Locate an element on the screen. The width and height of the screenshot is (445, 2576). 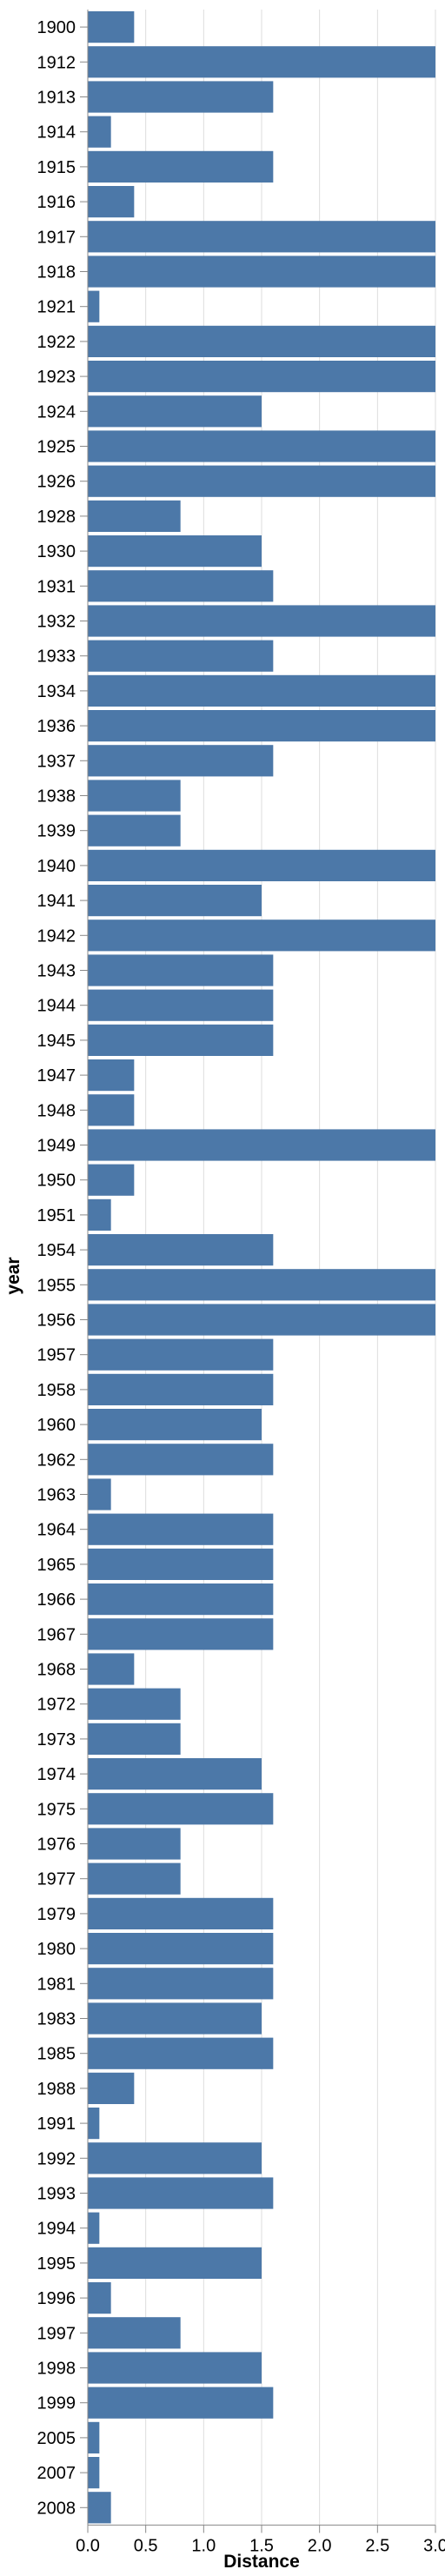
y-tick-label: 1991 is located at coordinates (56, 2124).